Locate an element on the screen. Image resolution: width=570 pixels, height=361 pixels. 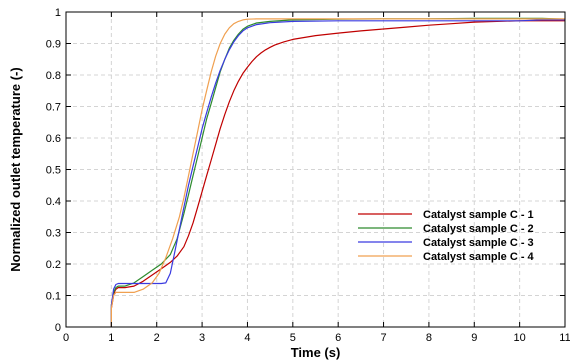
x-axis-title: Time (s) is located at coordinates (316, 352).